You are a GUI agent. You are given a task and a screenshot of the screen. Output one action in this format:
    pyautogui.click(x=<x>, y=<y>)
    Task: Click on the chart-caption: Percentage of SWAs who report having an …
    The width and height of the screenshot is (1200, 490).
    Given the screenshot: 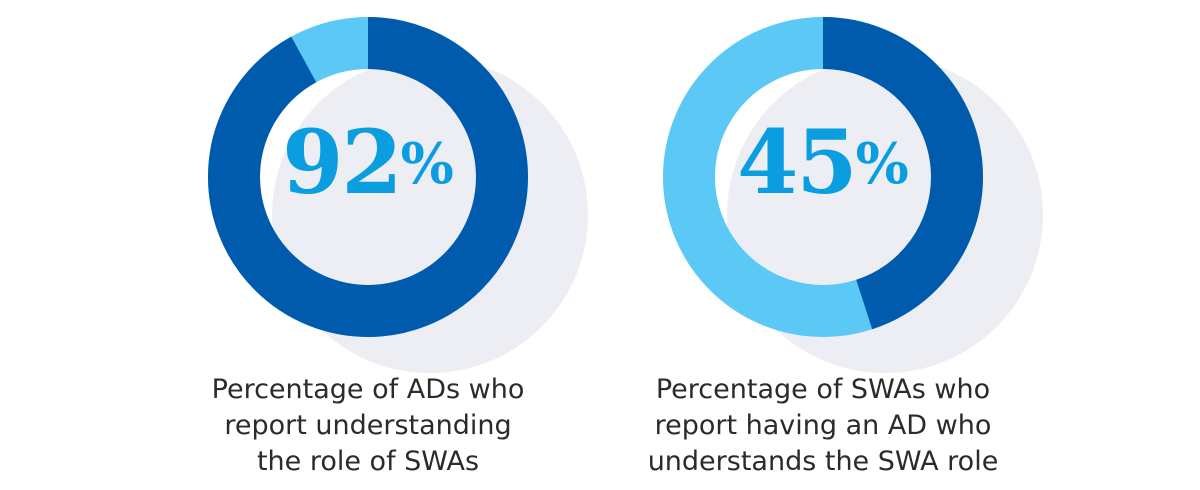 What is the action you would take?
    pyautogui.click(x=823, y=426)
    